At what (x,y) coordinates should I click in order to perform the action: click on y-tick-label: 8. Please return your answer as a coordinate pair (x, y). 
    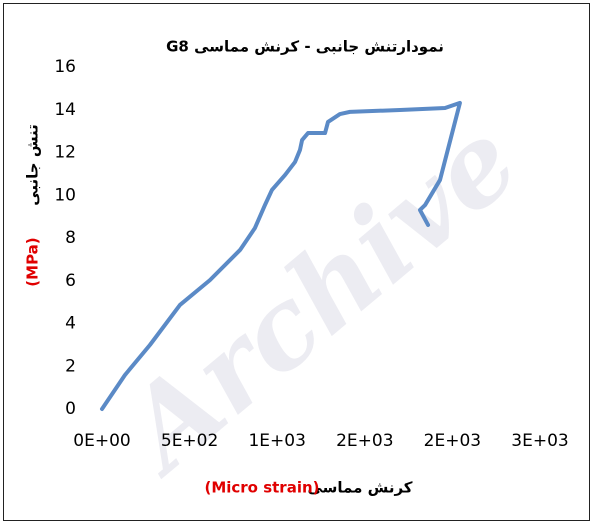
    Looking at the image, I should click on (70, 238).